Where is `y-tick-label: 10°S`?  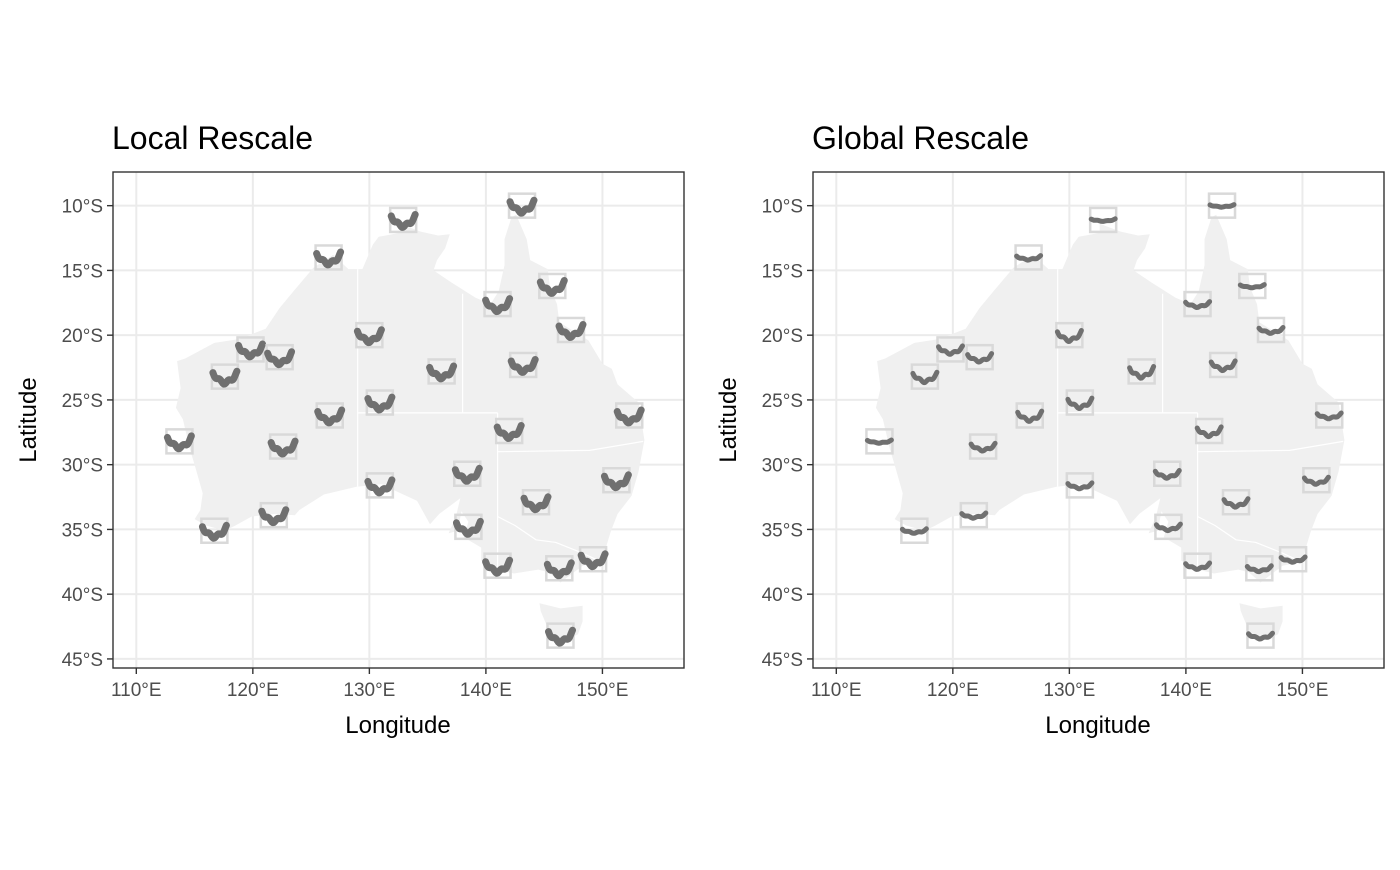
y-tick-label: 10°S is located at coordinates (82, 207).